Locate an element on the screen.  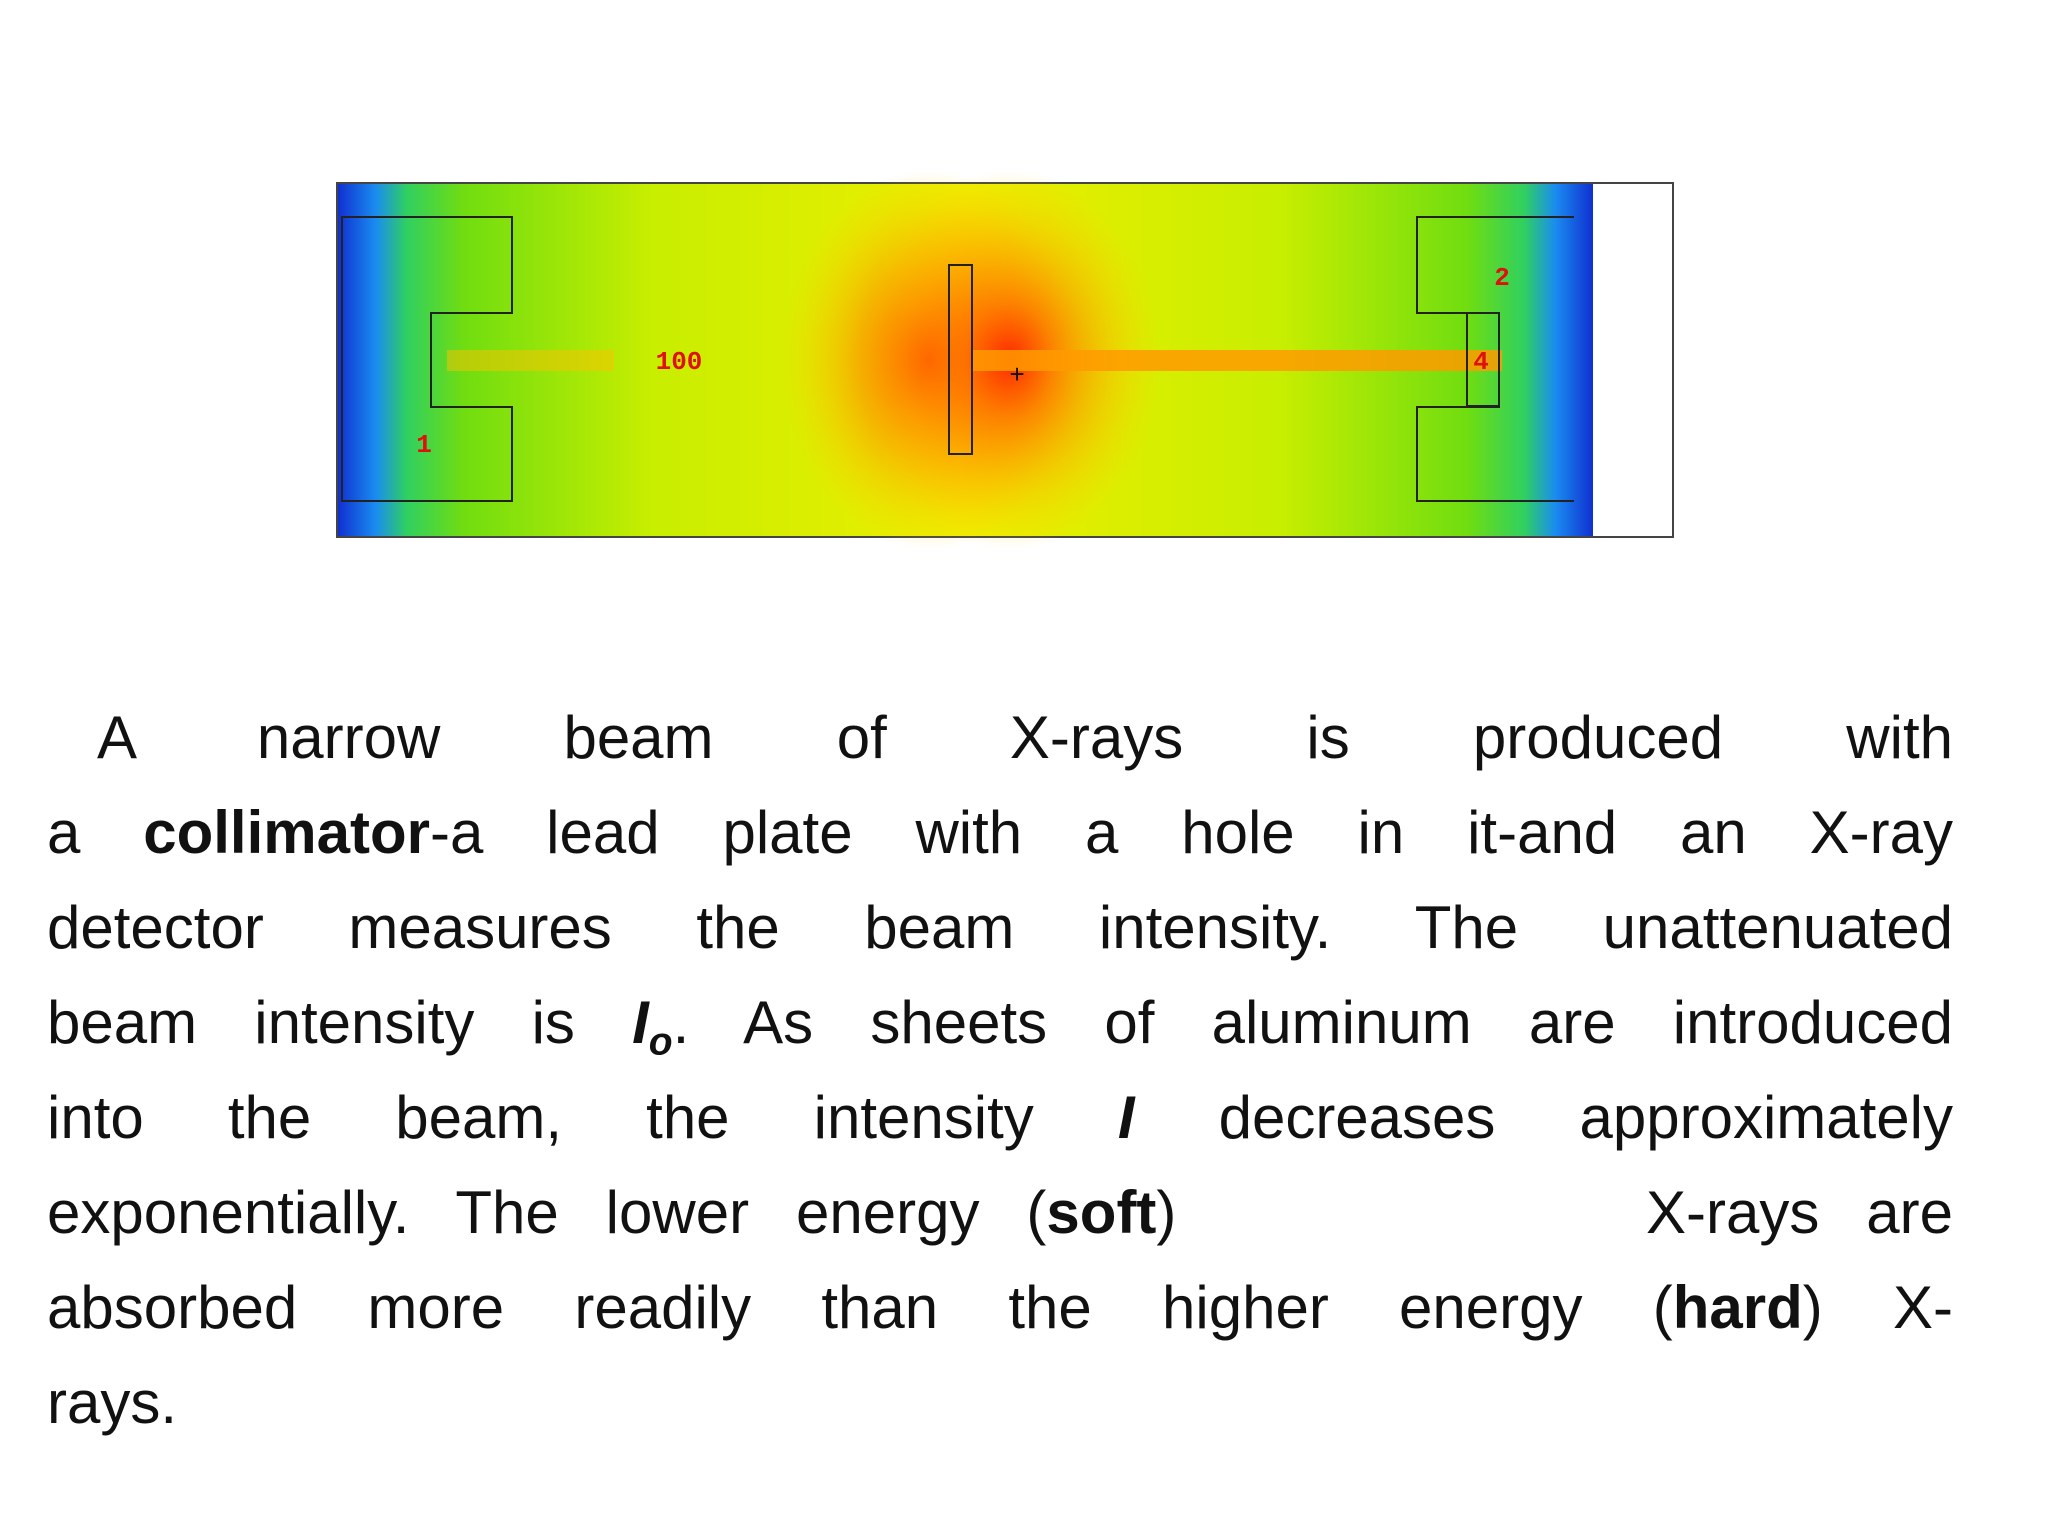
text-run: ) X-rays are is located at coordinates (1554, 1212).